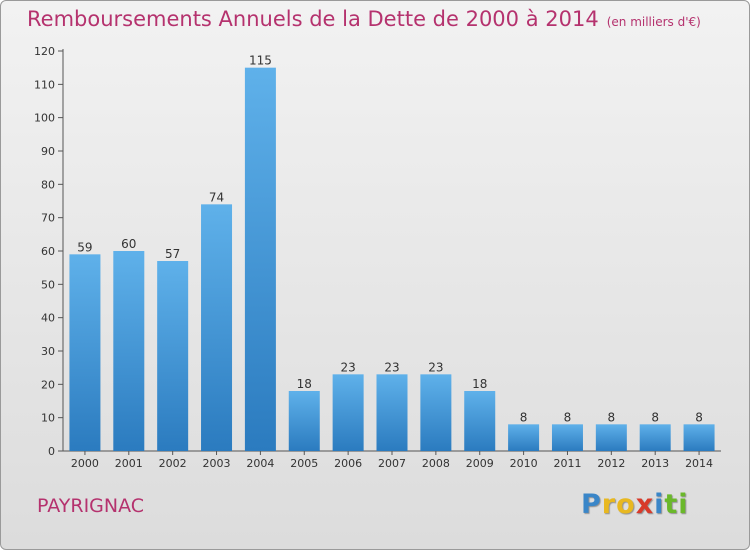 The height and width of the screenshot is (550, 750). What do you see at coordinates (216, 197) in the screenshot?
I see `data-label: 74` at bounding box center [216, 197].